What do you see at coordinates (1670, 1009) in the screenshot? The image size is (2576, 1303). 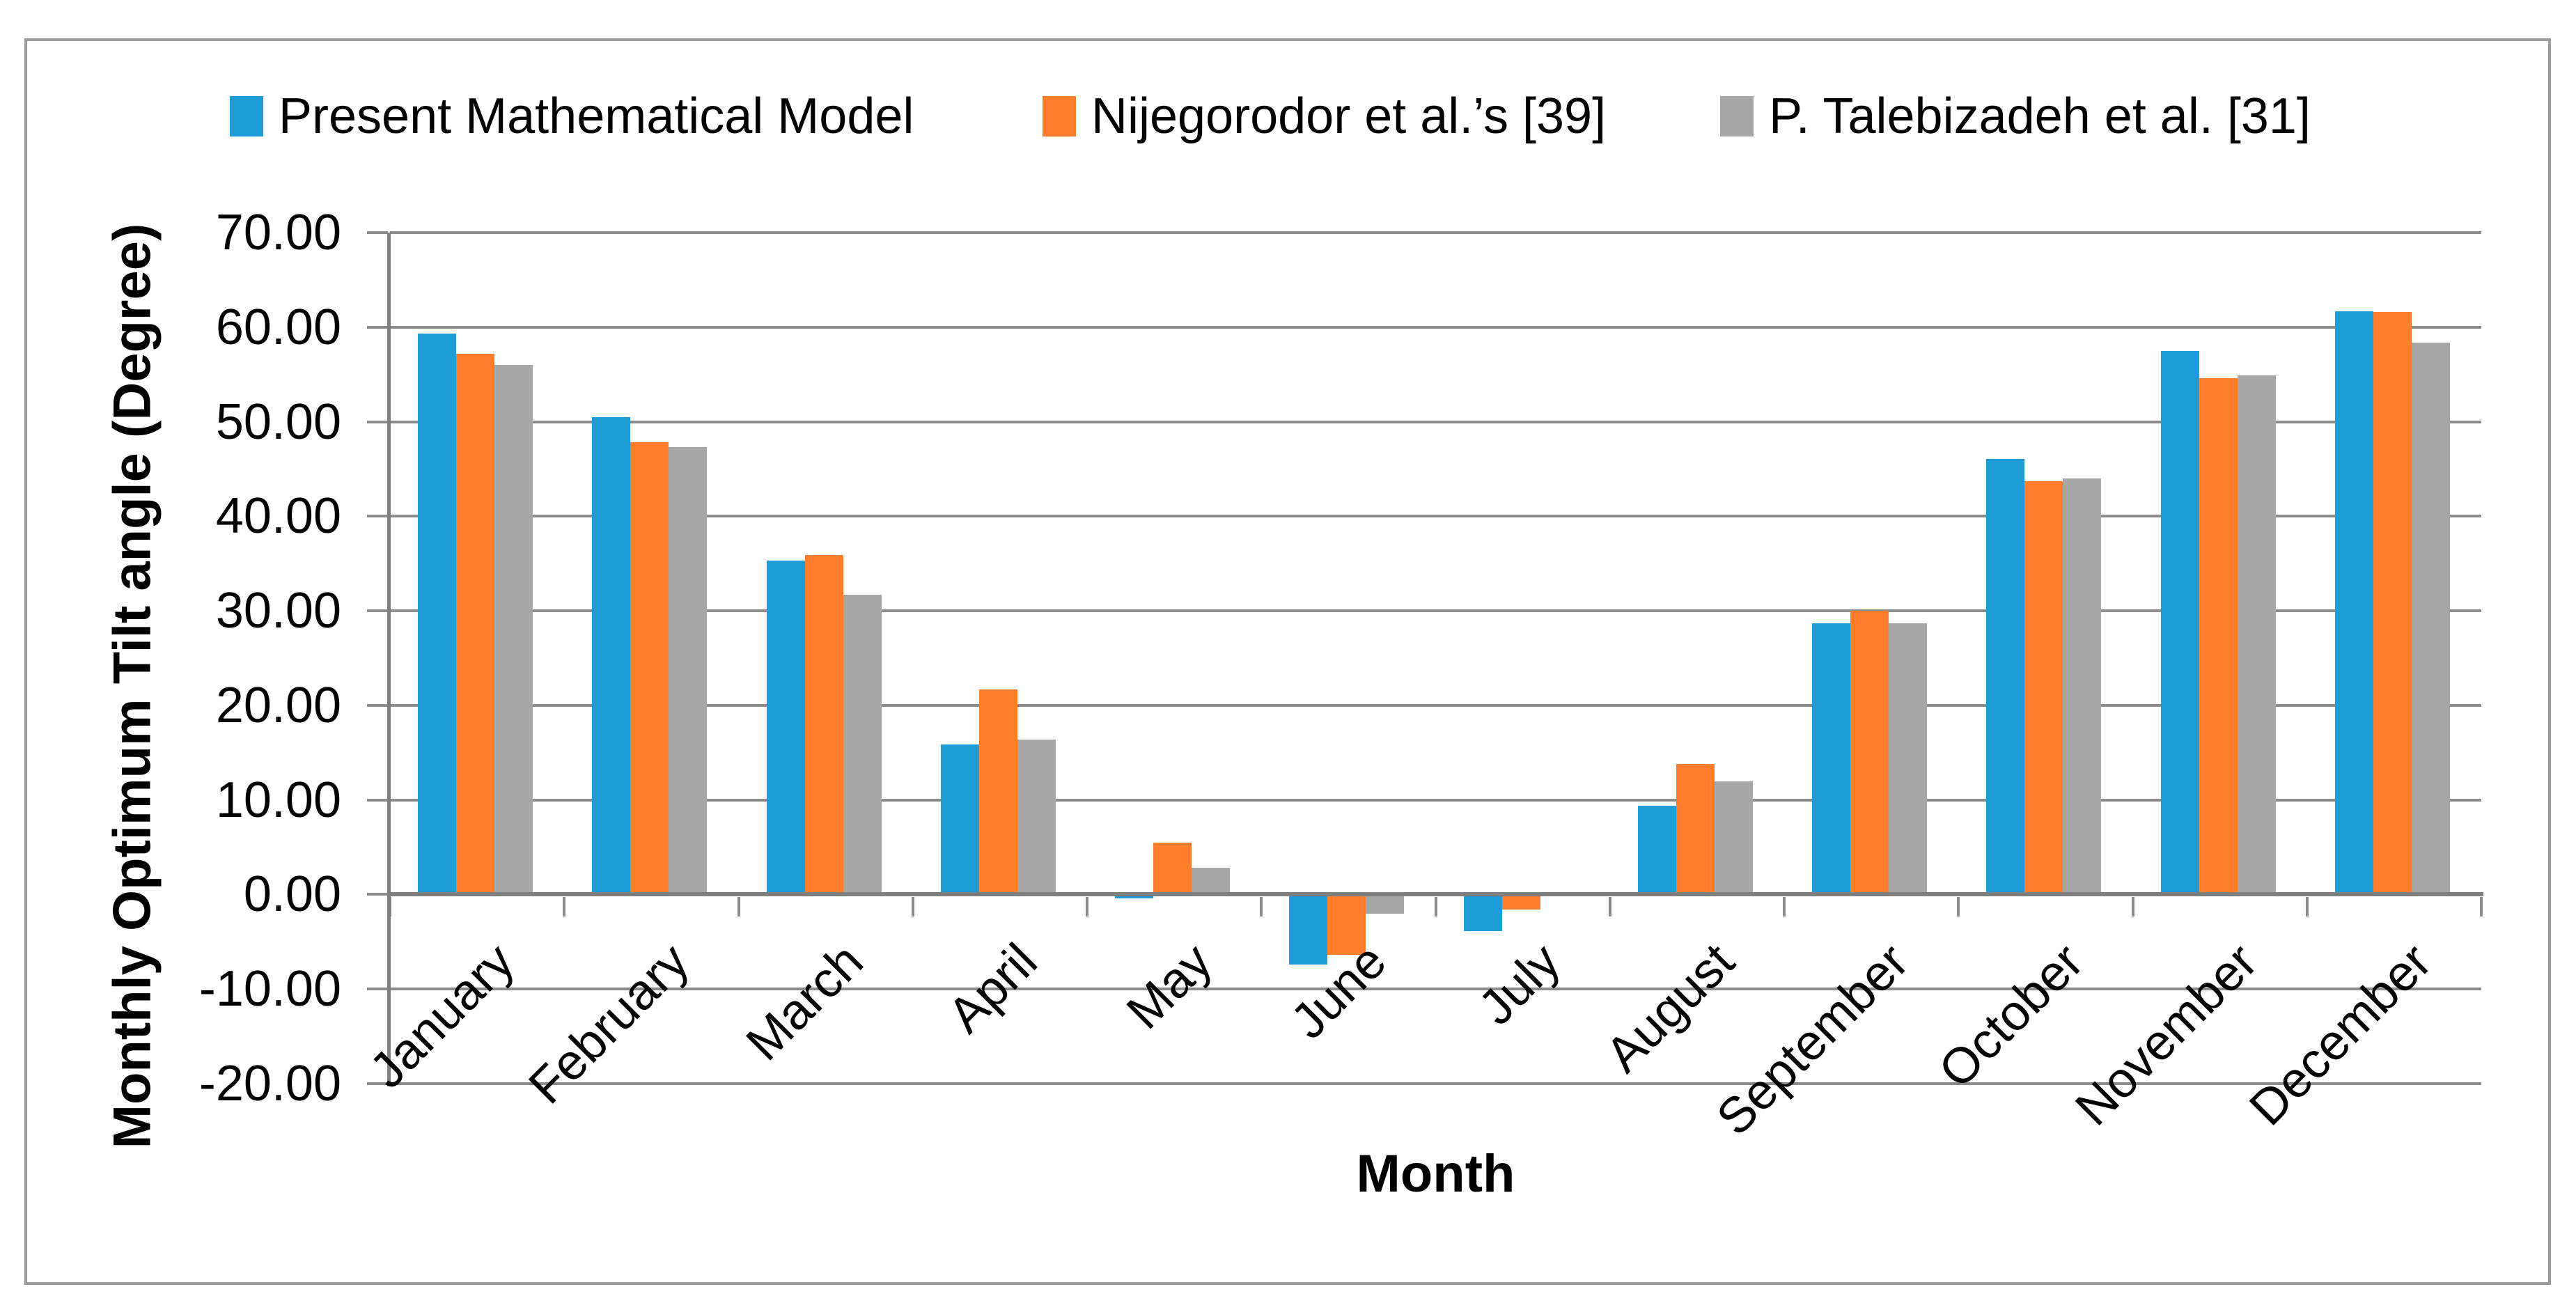 I see `category-label: August` at bounding box center [1670, 1009].